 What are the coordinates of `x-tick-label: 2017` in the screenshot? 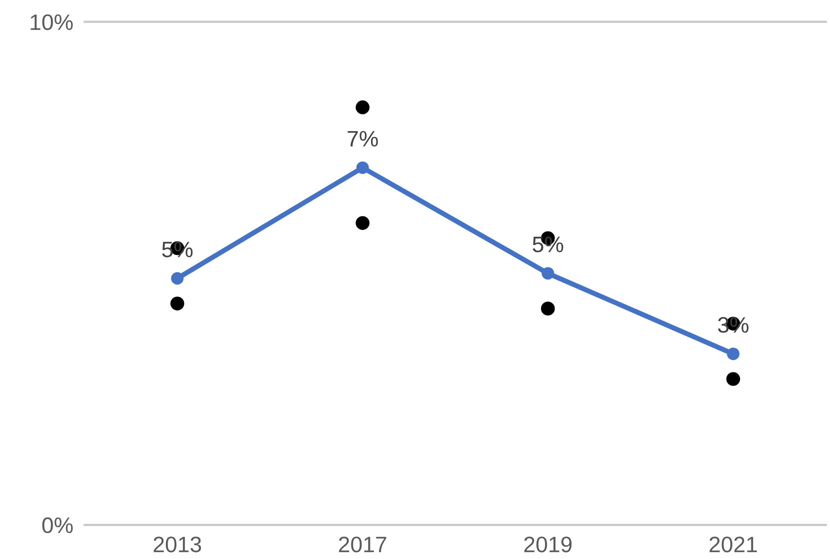 It's located at (362, 544).